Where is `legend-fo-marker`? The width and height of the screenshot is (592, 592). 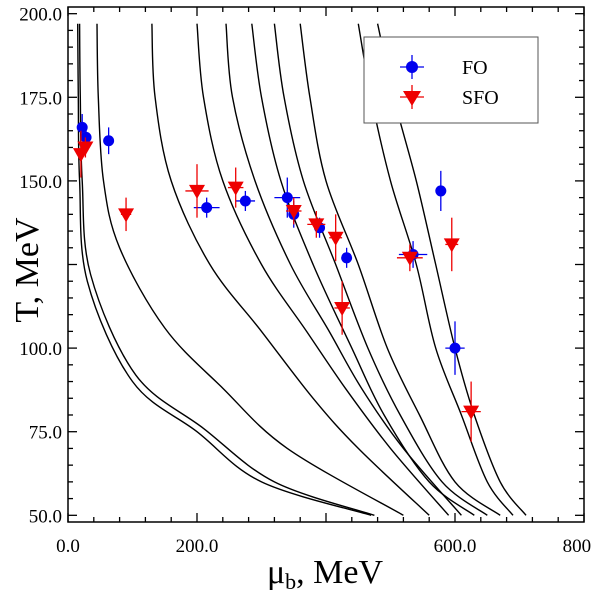
legend-fo-marker is located at coordinates (412, 67).